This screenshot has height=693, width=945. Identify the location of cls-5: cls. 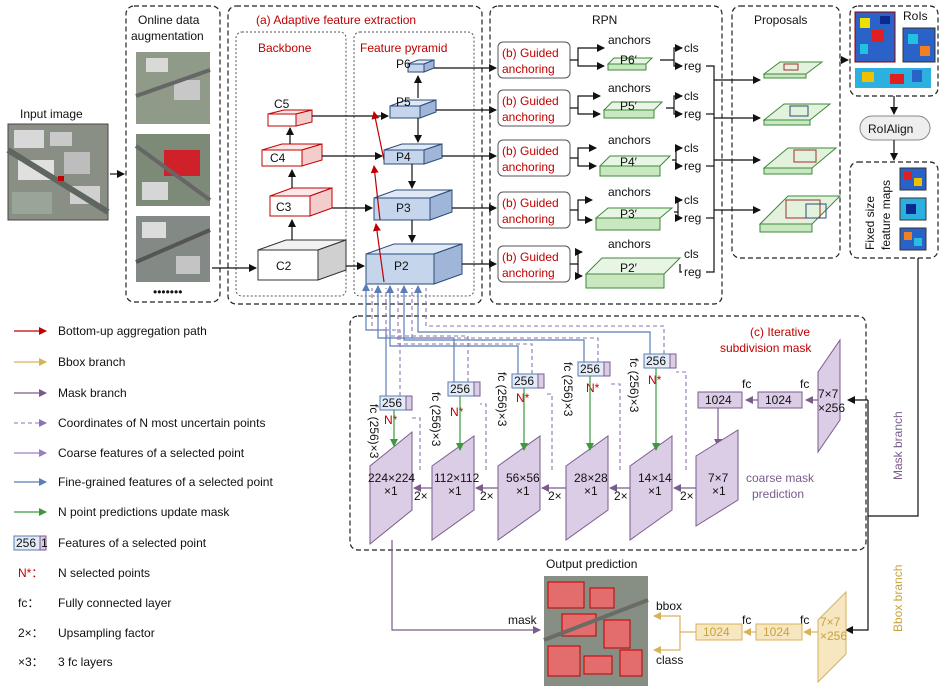
(691, 96).